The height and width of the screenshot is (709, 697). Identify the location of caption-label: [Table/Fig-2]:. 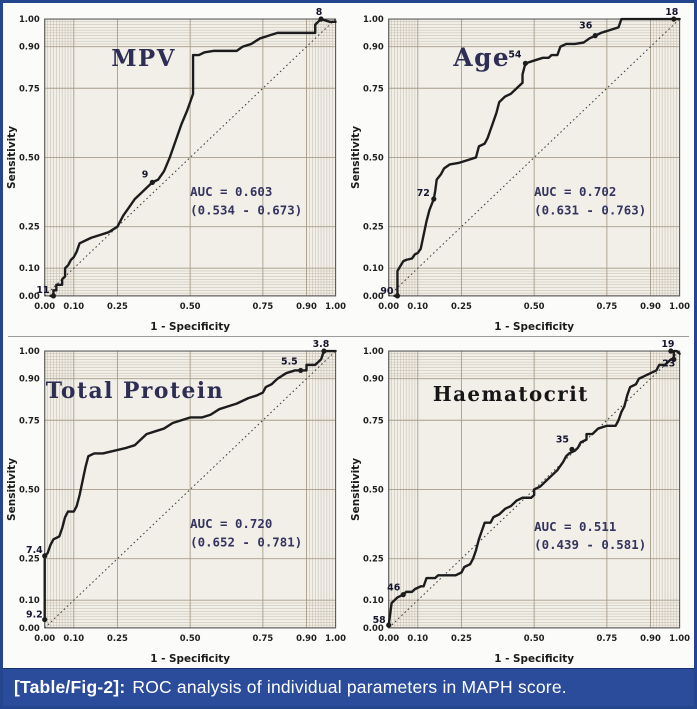
(70, 687).